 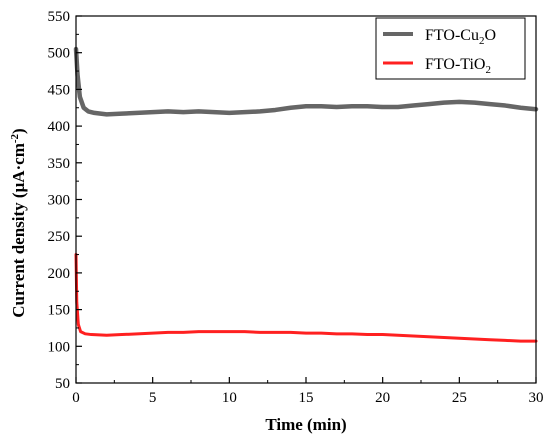 I want to click on x-tick-label: 20, so click(x=382, y=398).